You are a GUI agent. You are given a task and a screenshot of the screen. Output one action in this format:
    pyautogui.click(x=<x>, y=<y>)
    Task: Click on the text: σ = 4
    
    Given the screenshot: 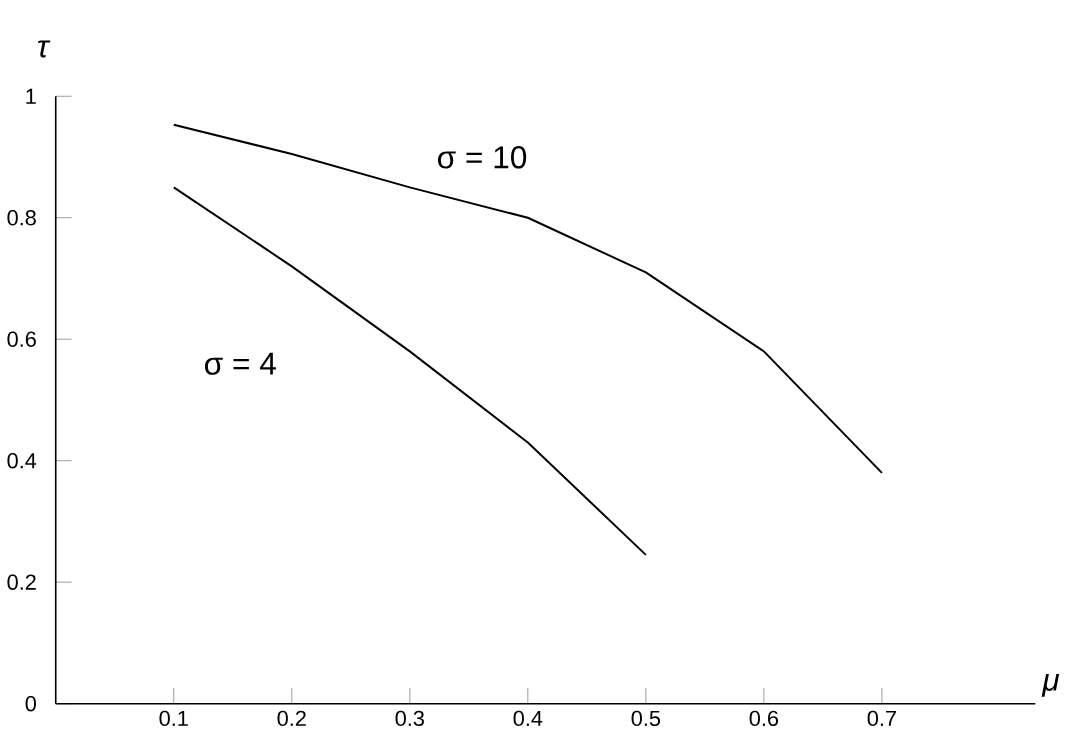 What is the action you would take?
    pyautogui.click(x=240, y=363)
    